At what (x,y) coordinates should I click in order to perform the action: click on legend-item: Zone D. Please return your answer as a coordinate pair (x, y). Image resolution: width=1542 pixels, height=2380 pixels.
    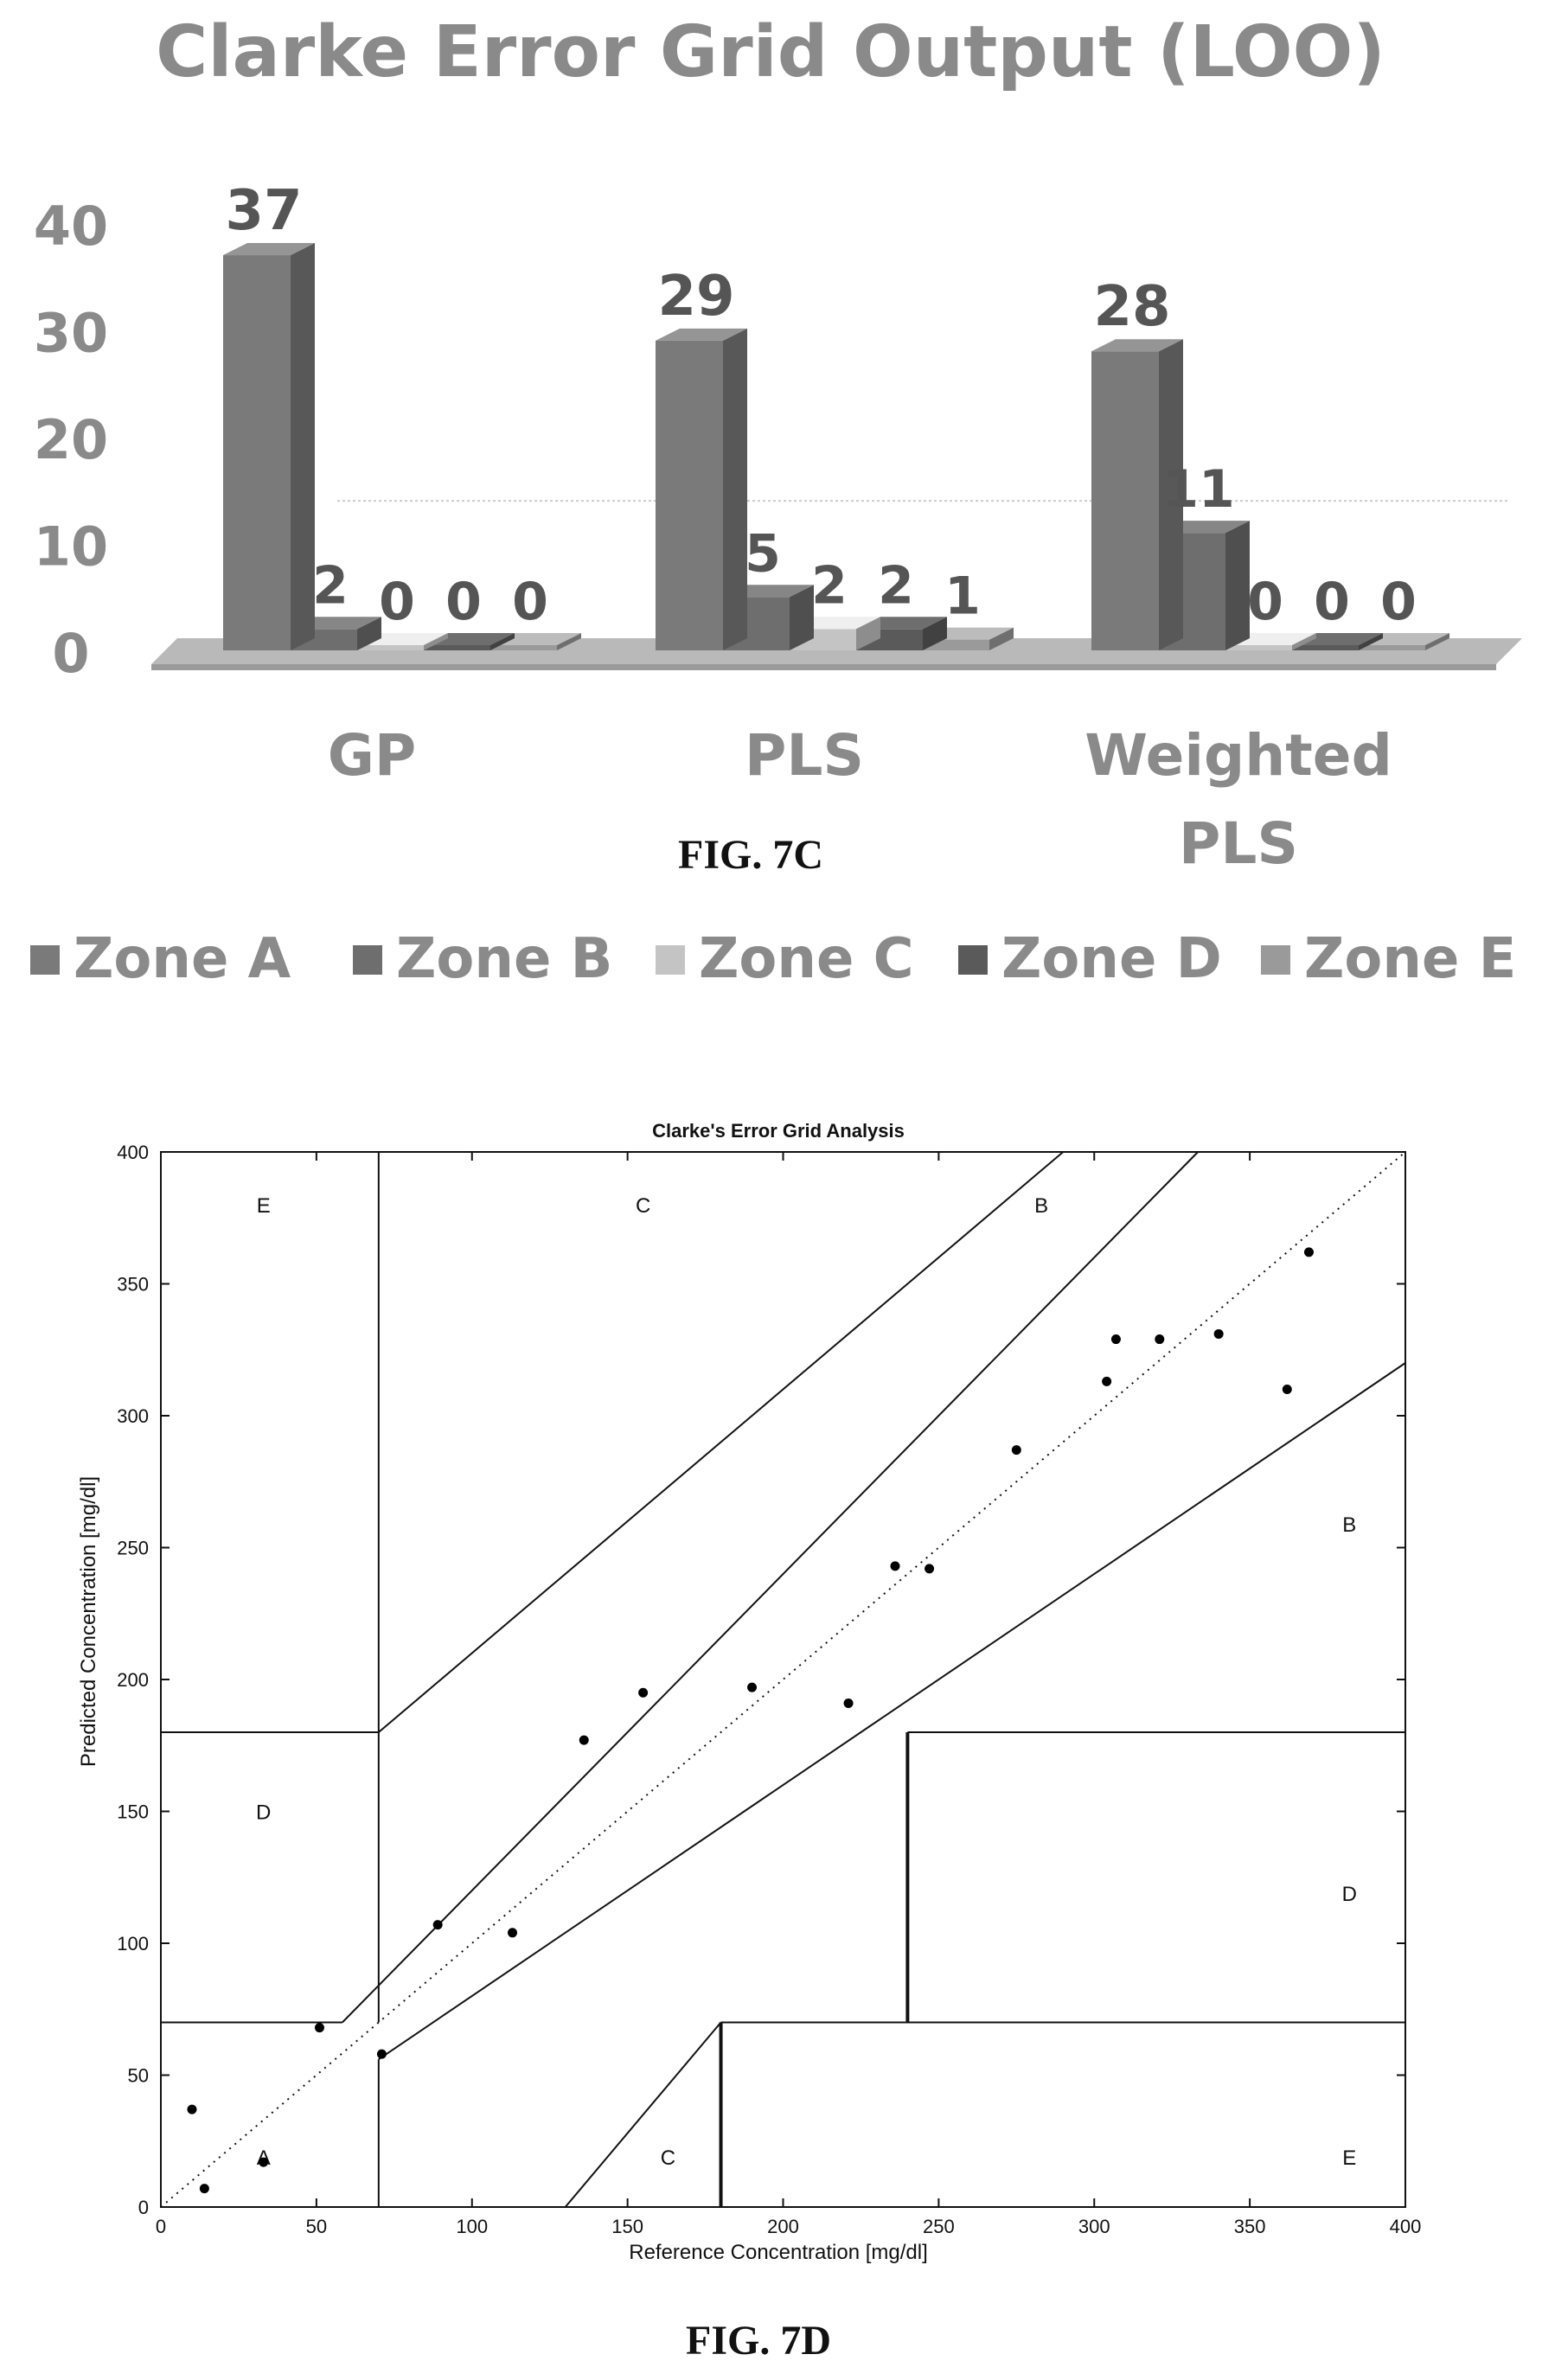
    Looking at the image, I should click on (1090, 959).